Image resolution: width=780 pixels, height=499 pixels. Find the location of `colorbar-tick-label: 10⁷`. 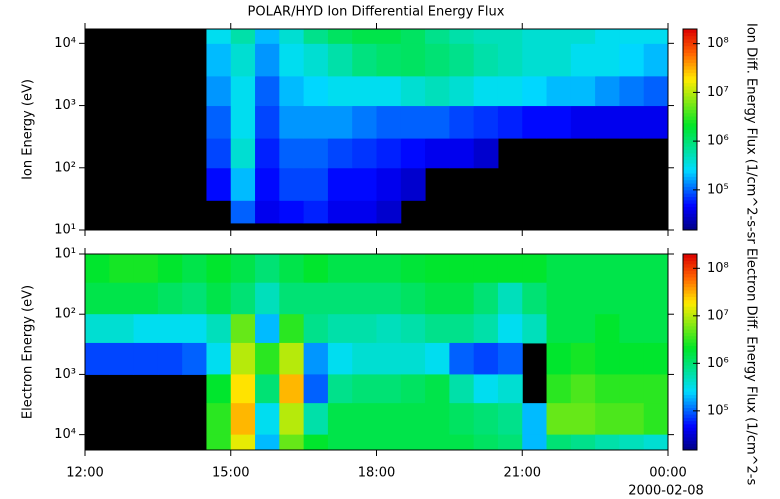

colorbar-tick-label: 10⁷ is located at coordinates (718, 92).